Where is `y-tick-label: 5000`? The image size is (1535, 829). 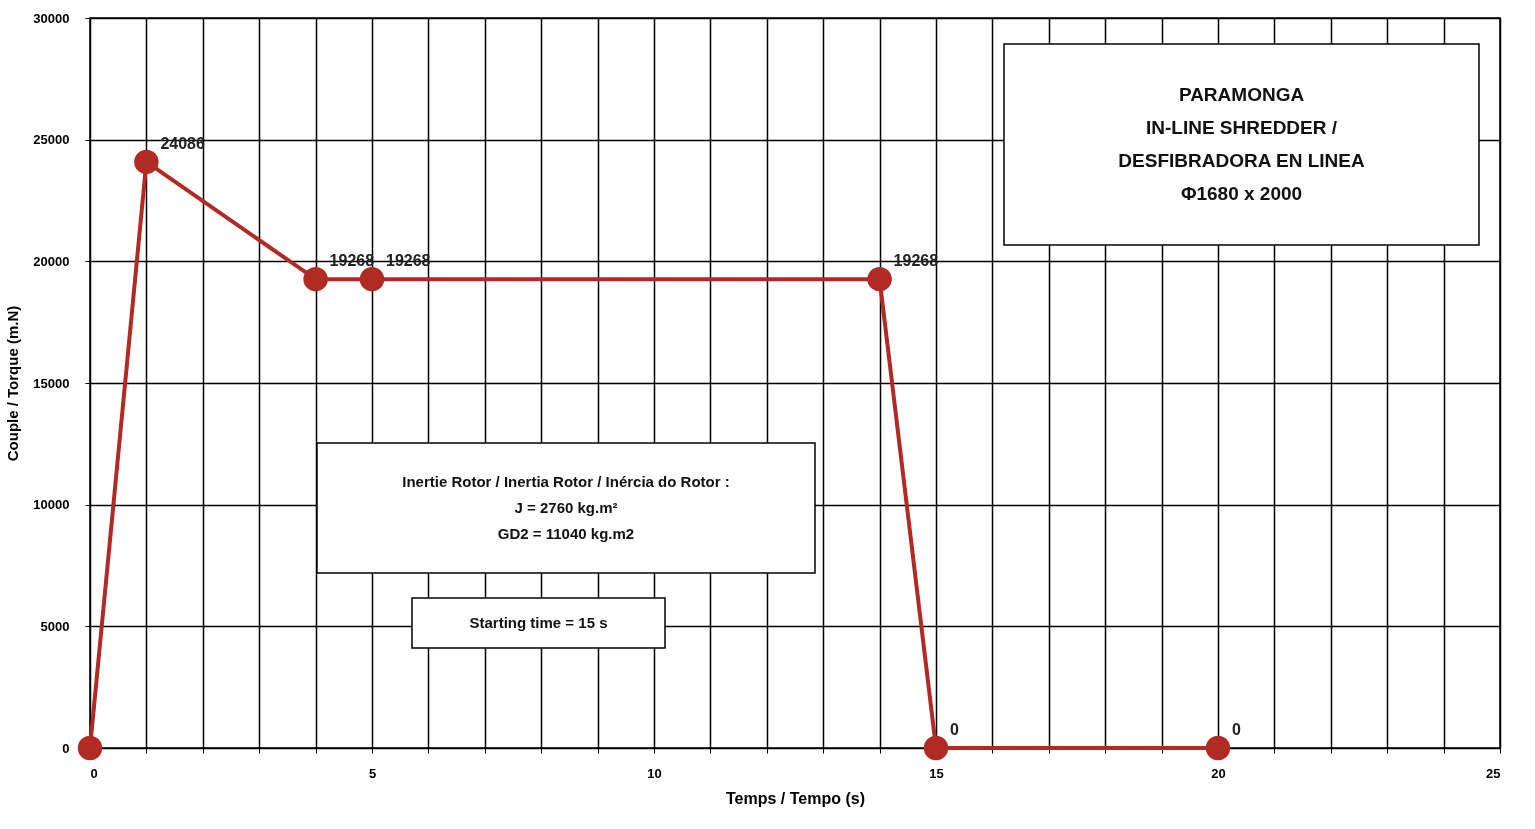 y-tick-label: 5000 is located at coordinates (55, 626).